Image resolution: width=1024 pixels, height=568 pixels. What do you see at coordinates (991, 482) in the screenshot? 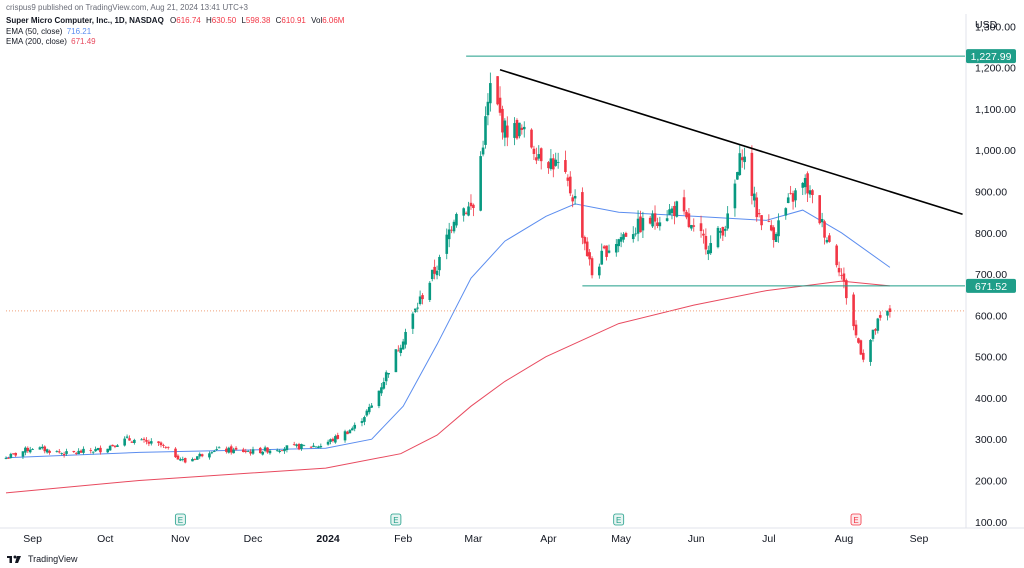
I see `price-tick-label: 200.00` at bounding box center [991, 482].